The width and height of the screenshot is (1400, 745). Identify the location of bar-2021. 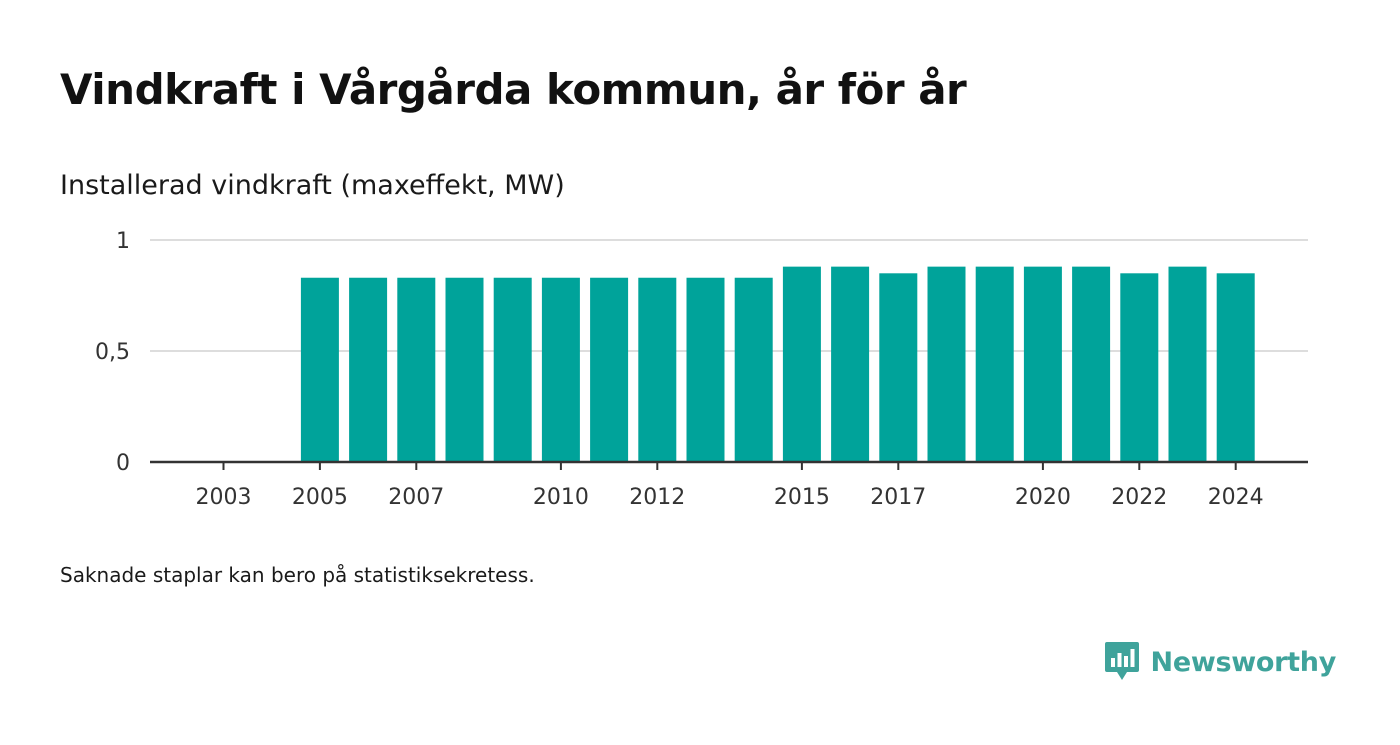
(1091, 364).